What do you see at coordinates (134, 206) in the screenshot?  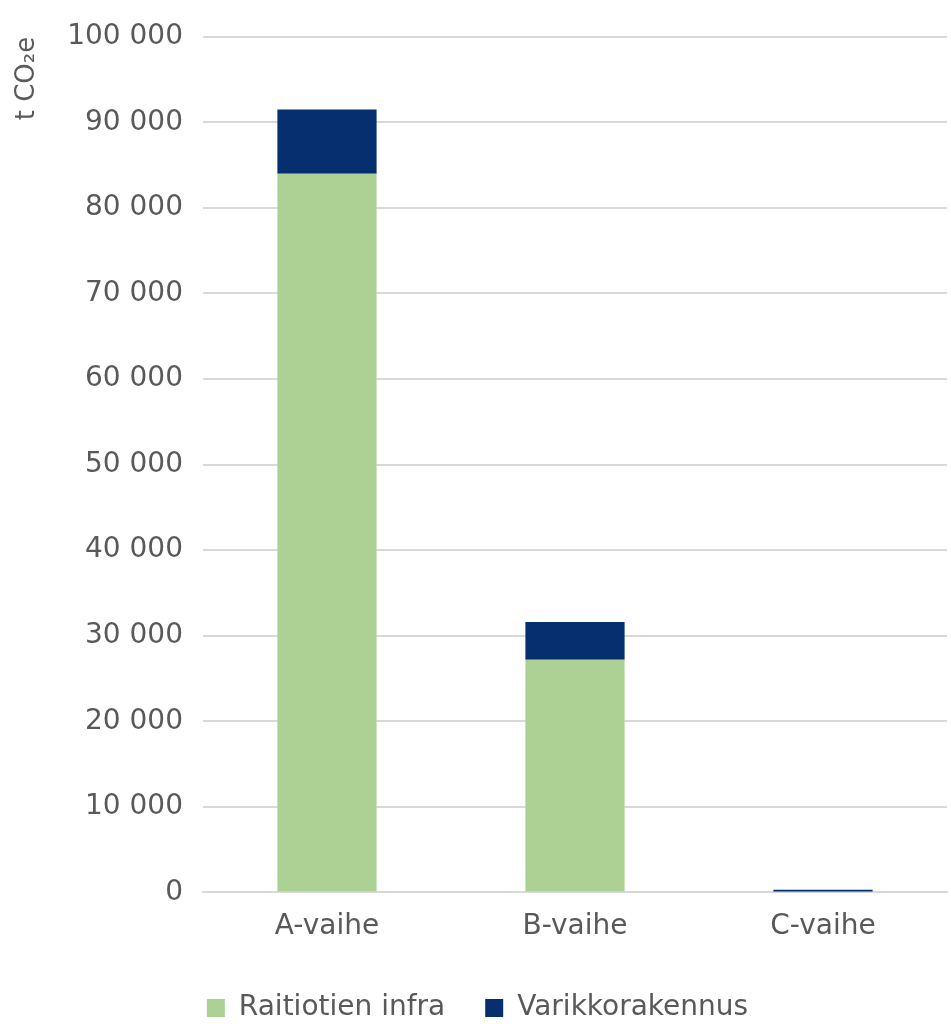 I see `y-tick-label: 80 000` at bounding box center [134, 206].